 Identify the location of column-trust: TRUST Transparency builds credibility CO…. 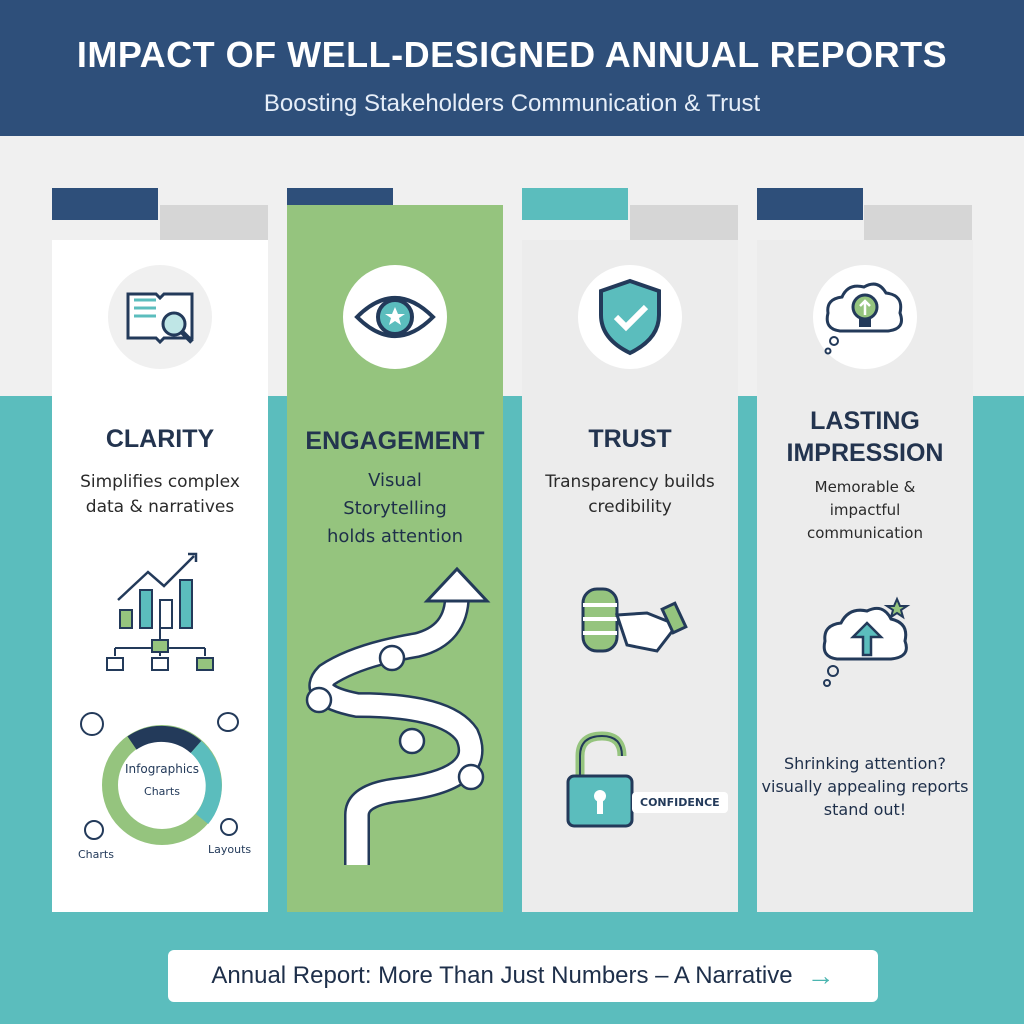
(630, 576).